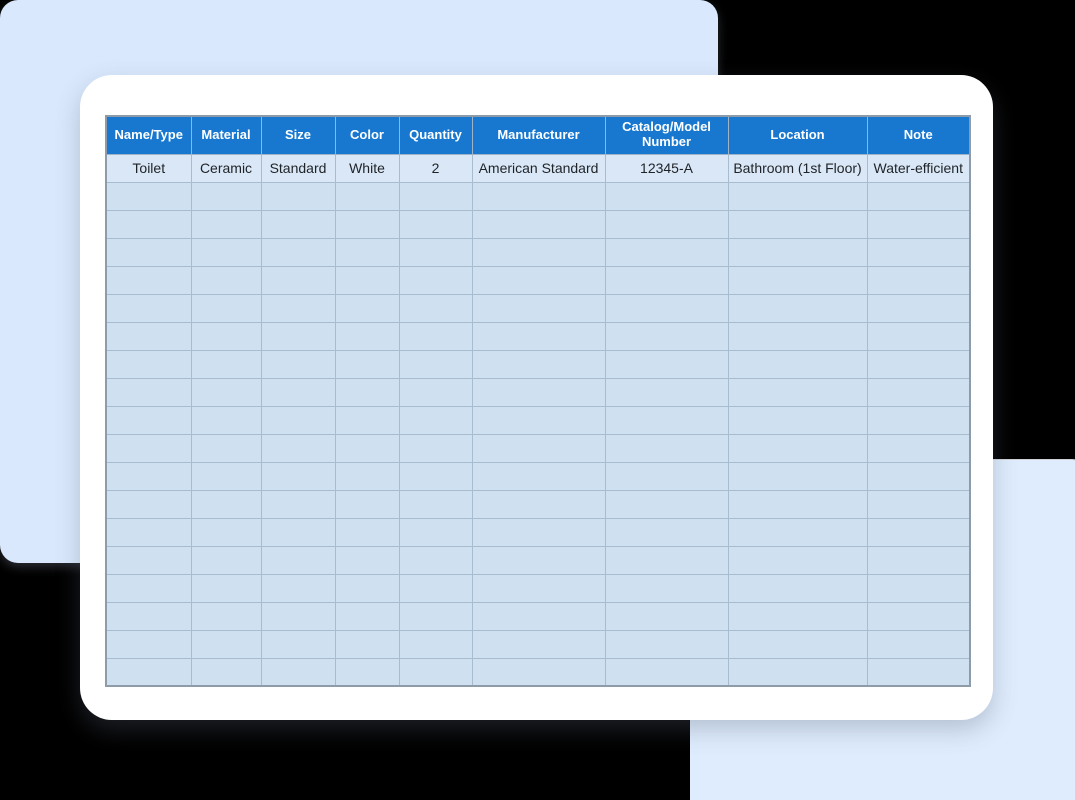 This screenshot has height=800, width=1075. What do you see at coordinates (226, 135) in the screenshot?
I see `column-header: Material` at bounding box center [226, 135].